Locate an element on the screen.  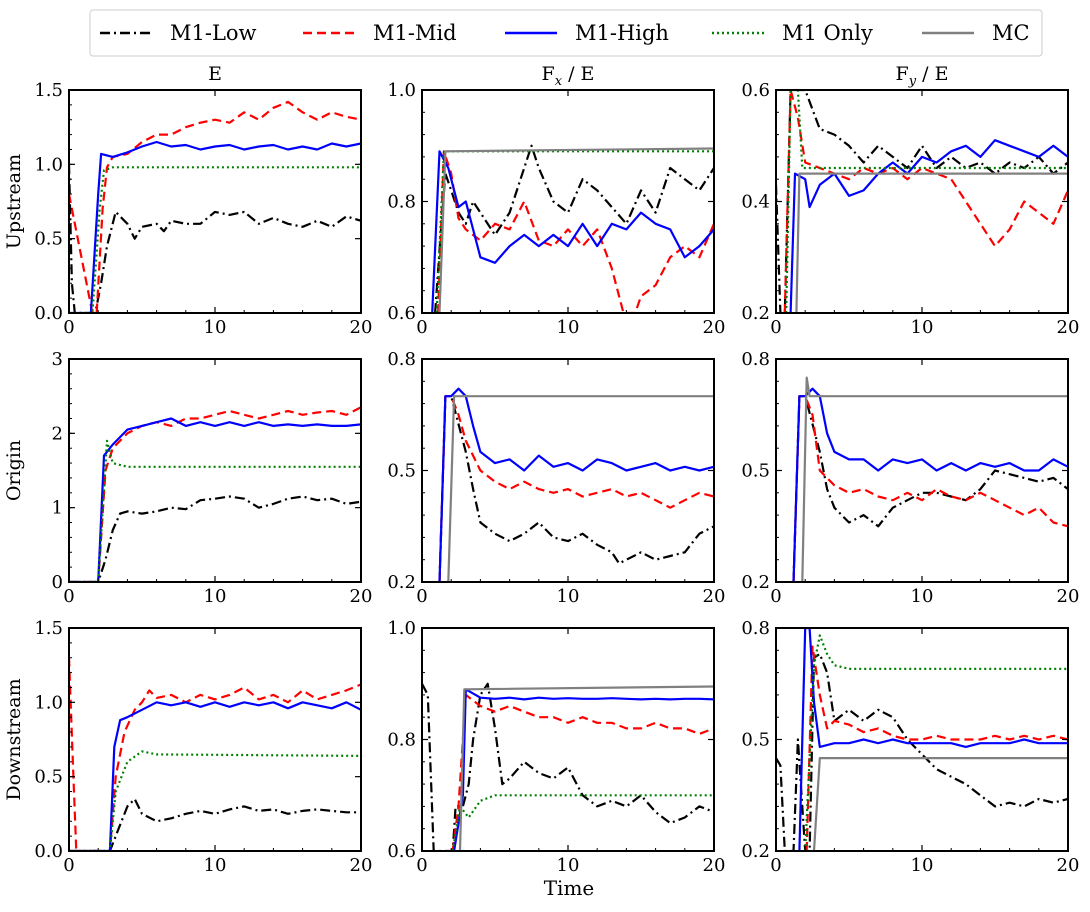
legend-entry-m1-high: M1-High is located at coordinates (587, 33).